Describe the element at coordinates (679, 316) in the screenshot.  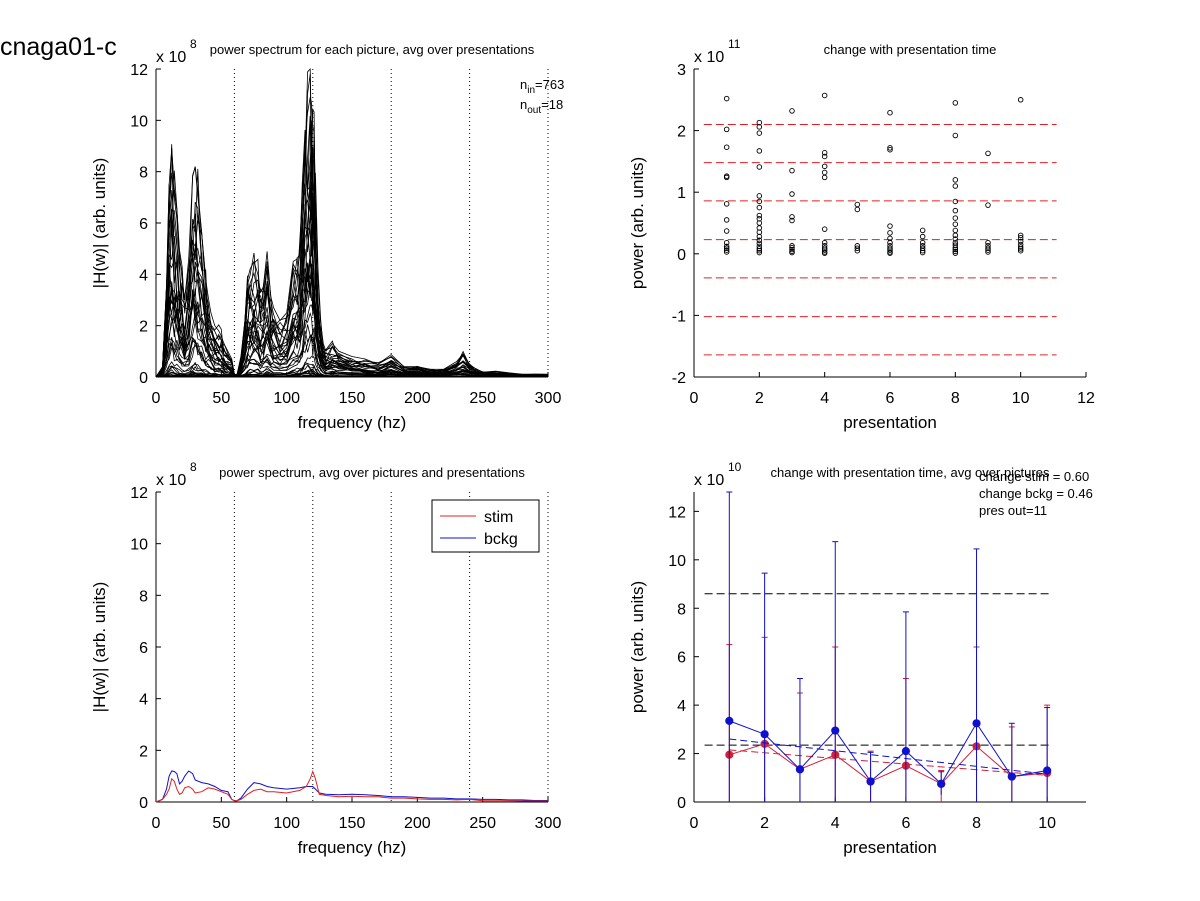
I see `y-tick-label: -1` at that location.